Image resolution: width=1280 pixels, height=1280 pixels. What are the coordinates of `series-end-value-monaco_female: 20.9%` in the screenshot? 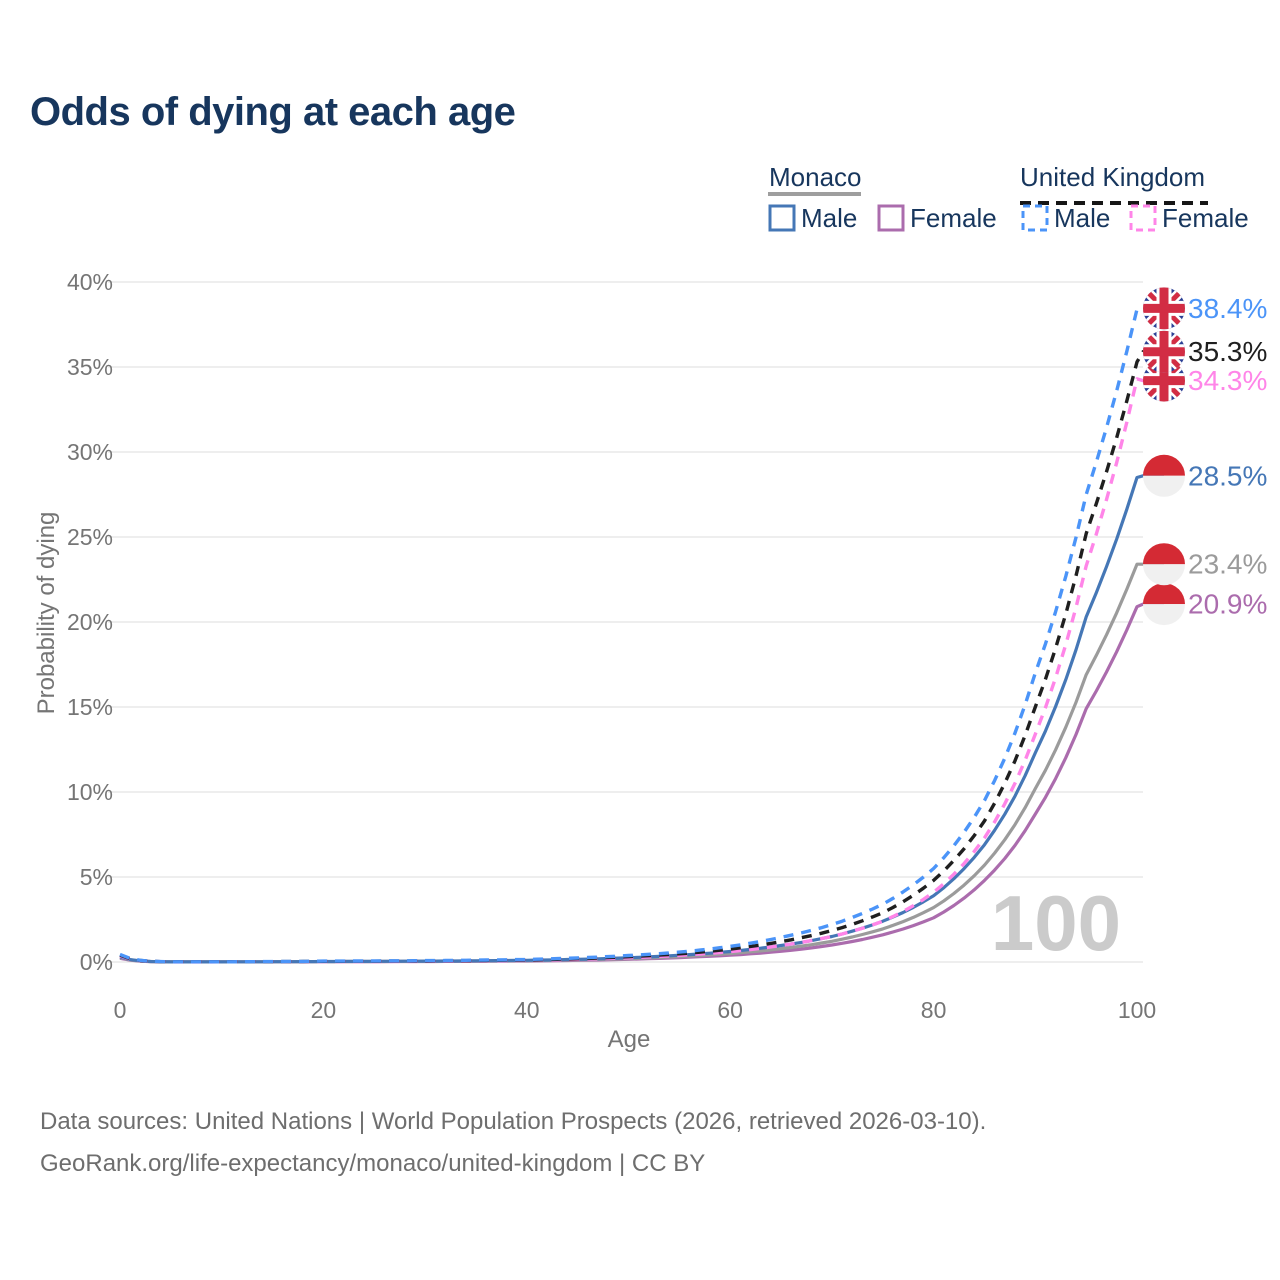 It's located at (1227, 604).